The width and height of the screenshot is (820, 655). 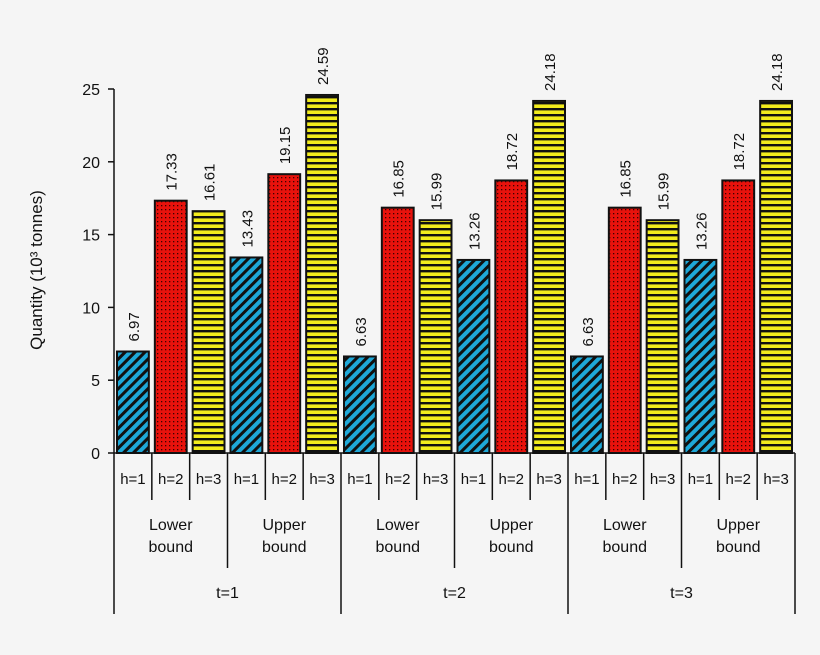 I want to click on y-tick-label: 20, so click(x=91, y=163).